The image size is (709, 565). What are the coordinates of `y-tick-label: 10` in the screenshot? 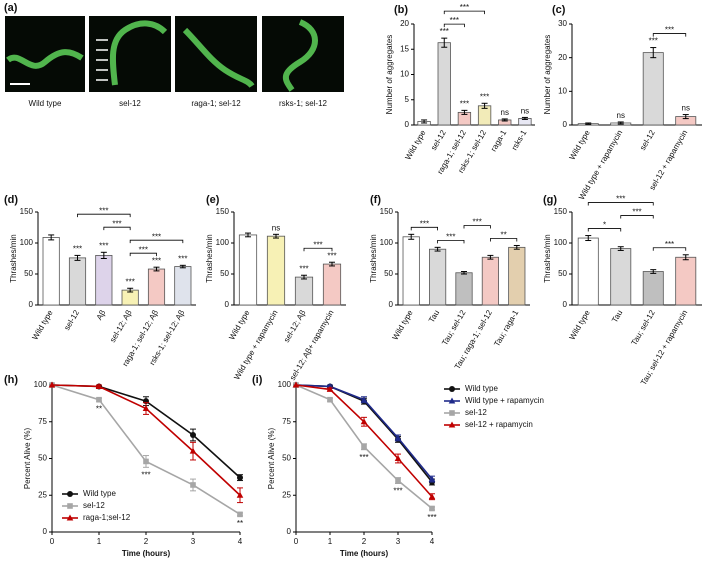 It's located at (562, 90).